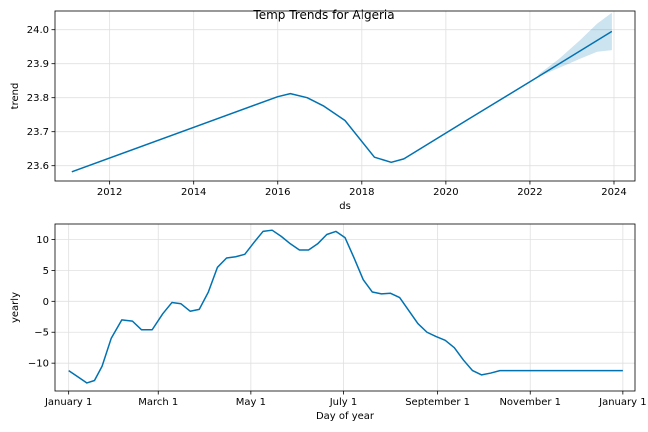 This screenshot has width=648, height=432. Describe the element at coordinates (41, 333) in the screenshot. I see `y-tick-label: −5` at that location.